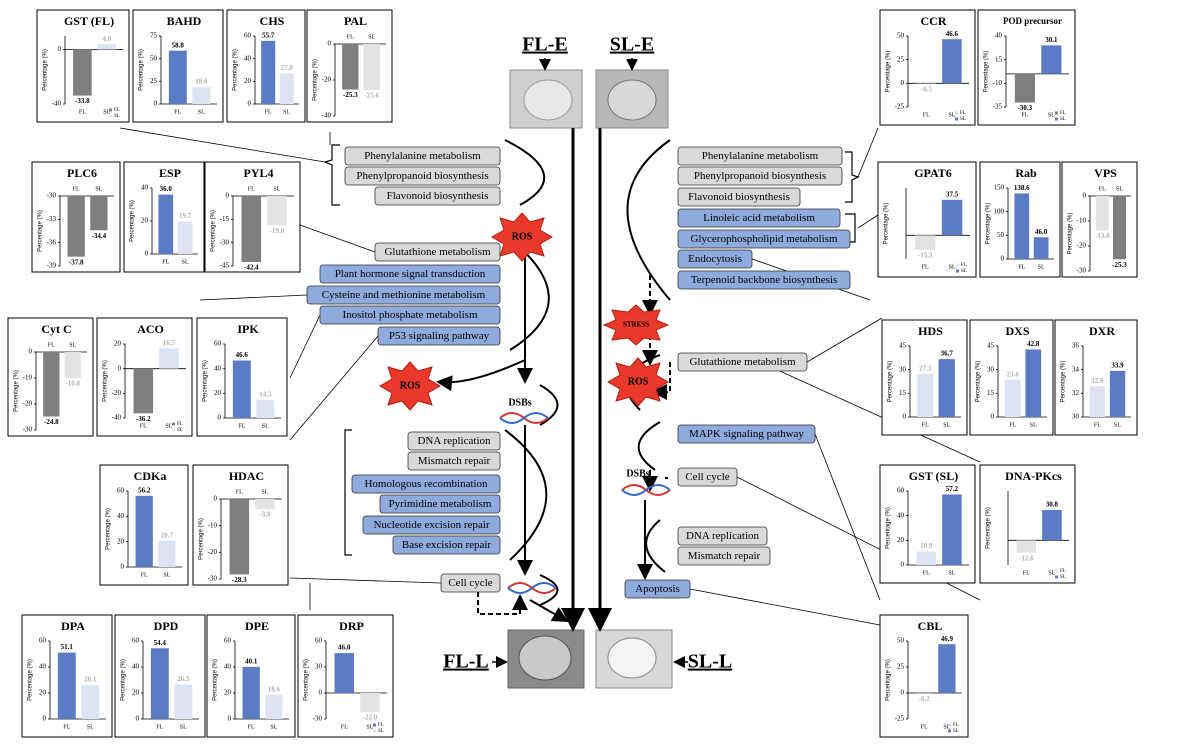 This screenshot has width=1177, height=745. Describe the element at coordinates (370, 718) in the screenshot. I see `value-label: -22.0` at that location.